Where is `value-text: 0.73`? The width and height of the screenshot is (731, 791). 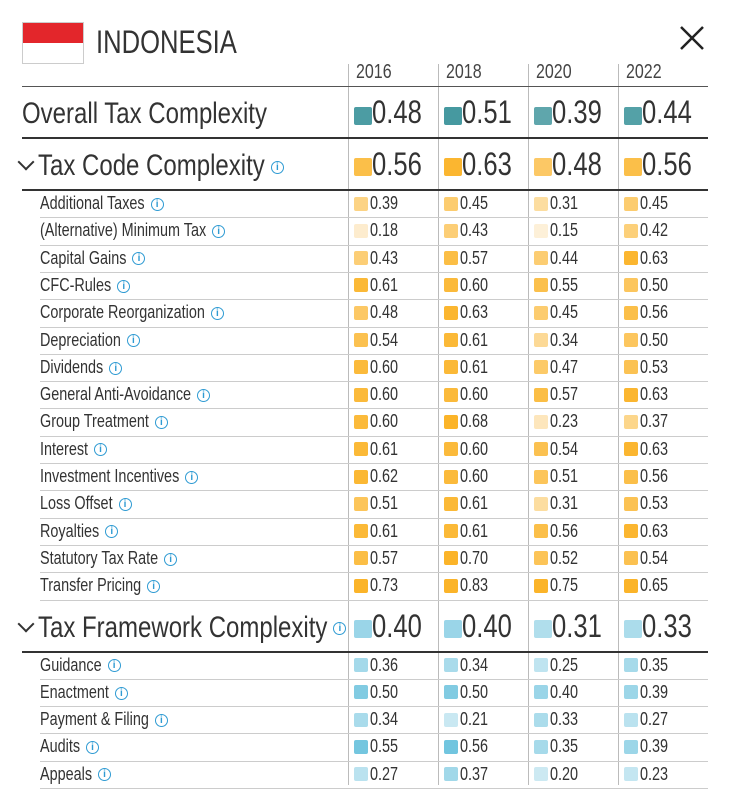 value-text: 0.73 is located at coordinates (384, 585).